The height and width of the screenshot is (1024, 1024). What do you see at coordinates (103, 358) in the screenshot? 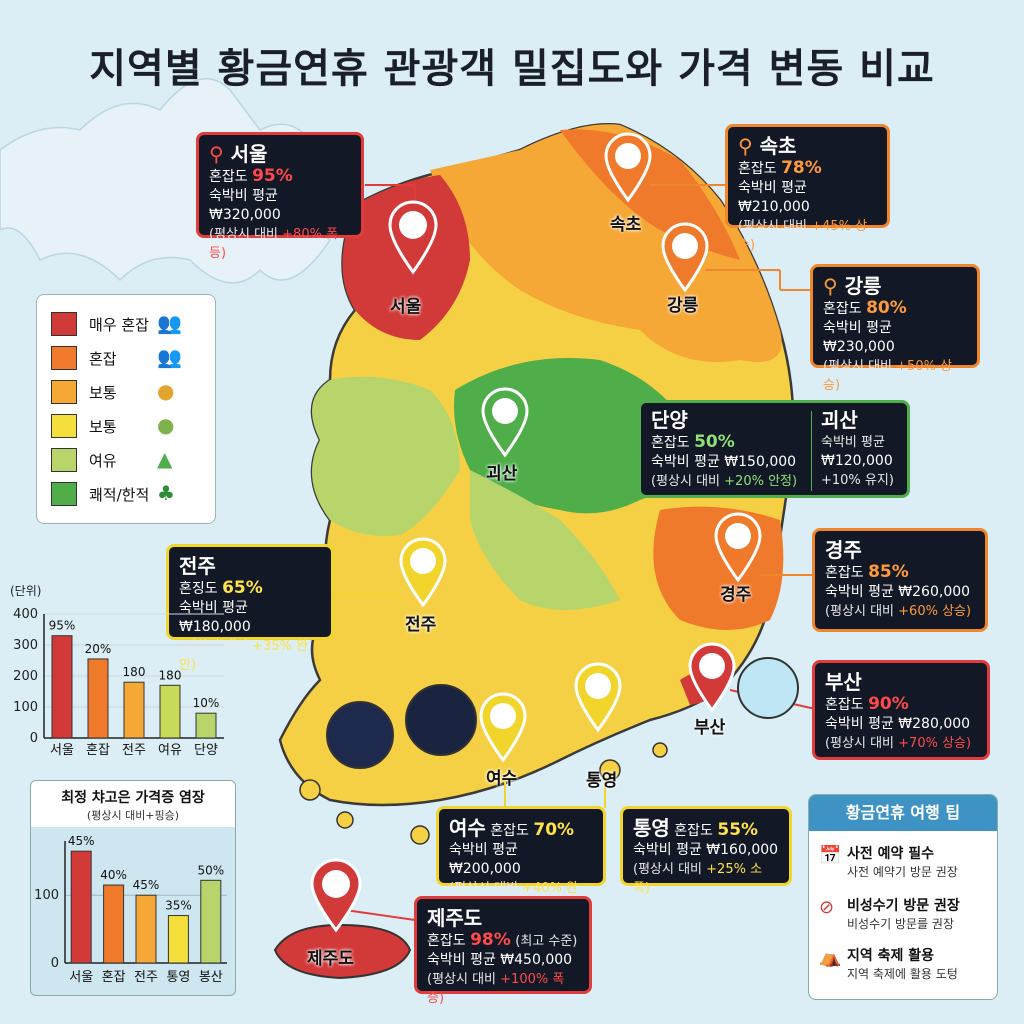
I see `legend-label: 혼잡` at bounding box center [103, 358].